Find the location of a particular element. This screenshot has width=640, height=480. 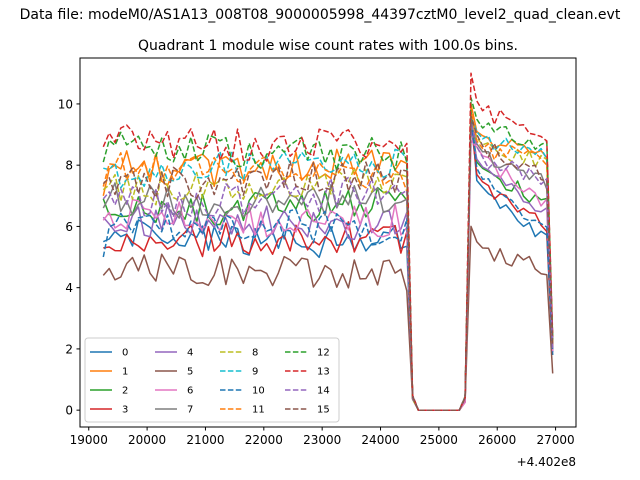

legend-label-6: 6 is located at coordinates (190, 391).